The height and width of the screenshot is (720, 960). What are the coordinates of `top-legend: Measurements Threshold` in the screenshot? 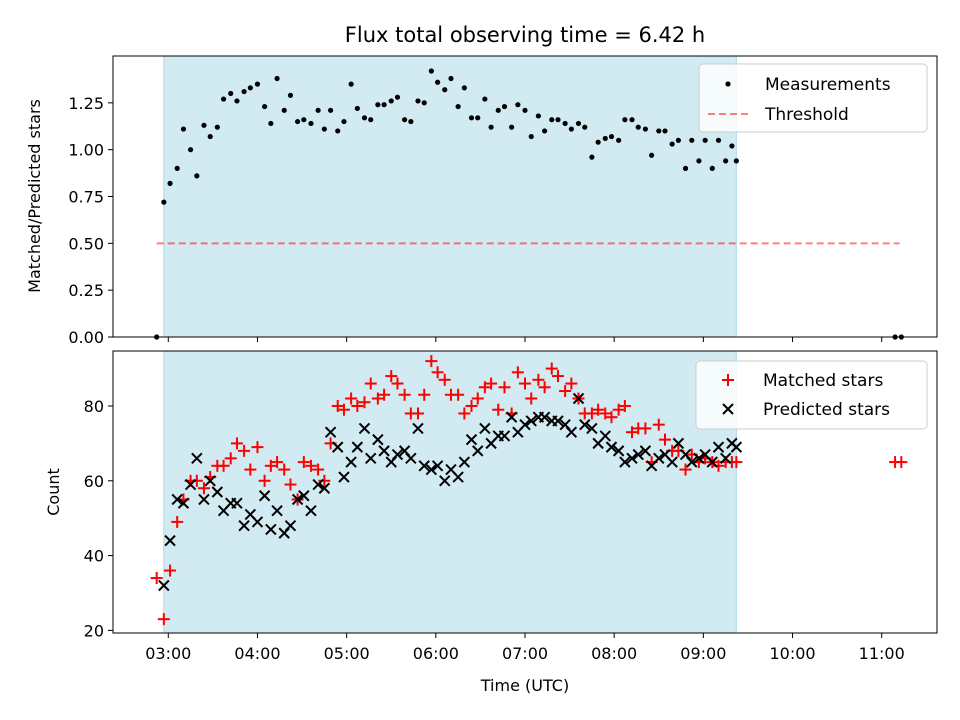 It's located at (813, 98).